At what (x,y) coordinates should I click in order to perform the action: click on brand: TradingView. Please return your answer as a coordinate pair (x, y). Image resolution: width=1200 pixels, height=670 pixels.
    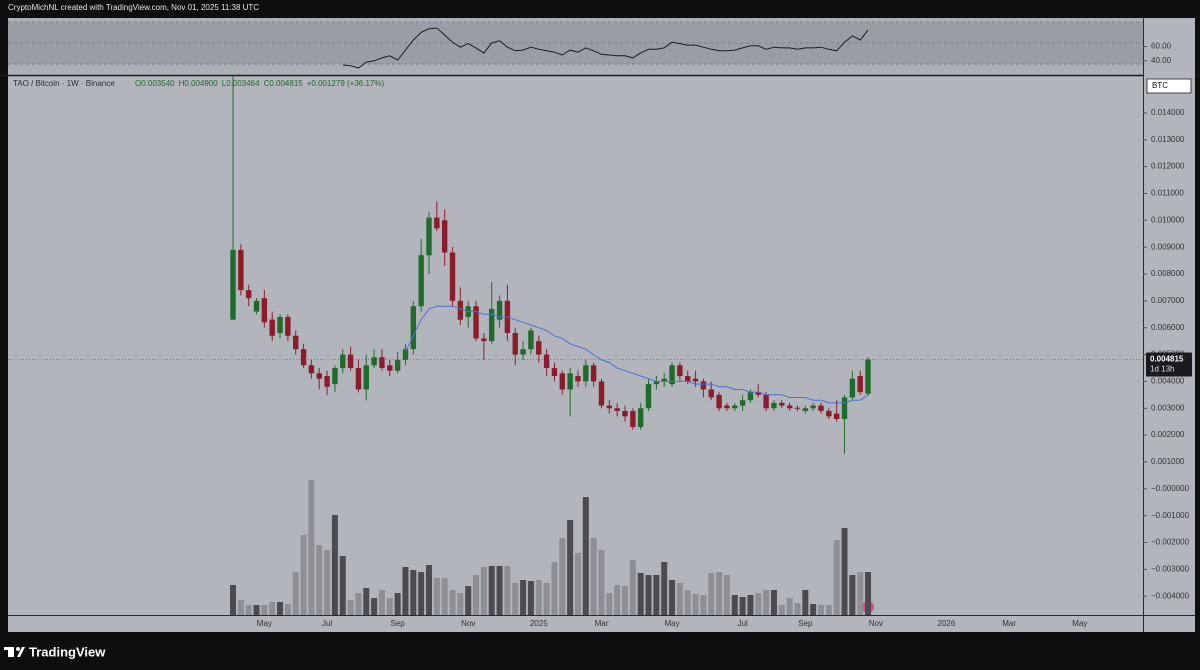
    Looking at the image, I should click on (67, 651).